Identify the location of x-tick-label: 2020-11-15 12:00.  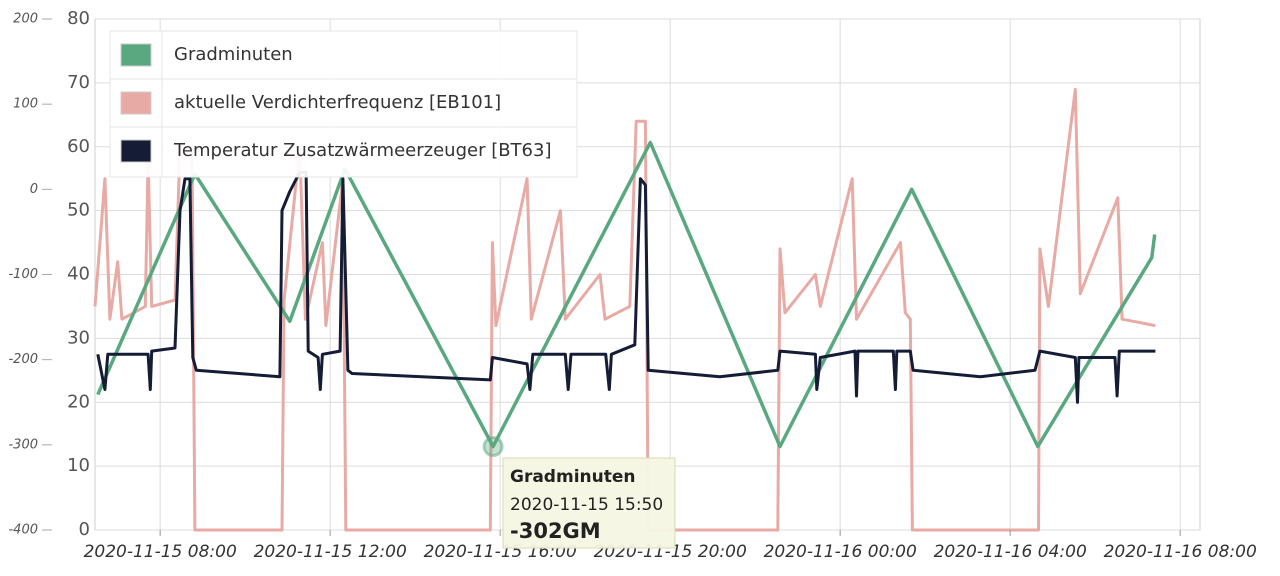
(330, 552).